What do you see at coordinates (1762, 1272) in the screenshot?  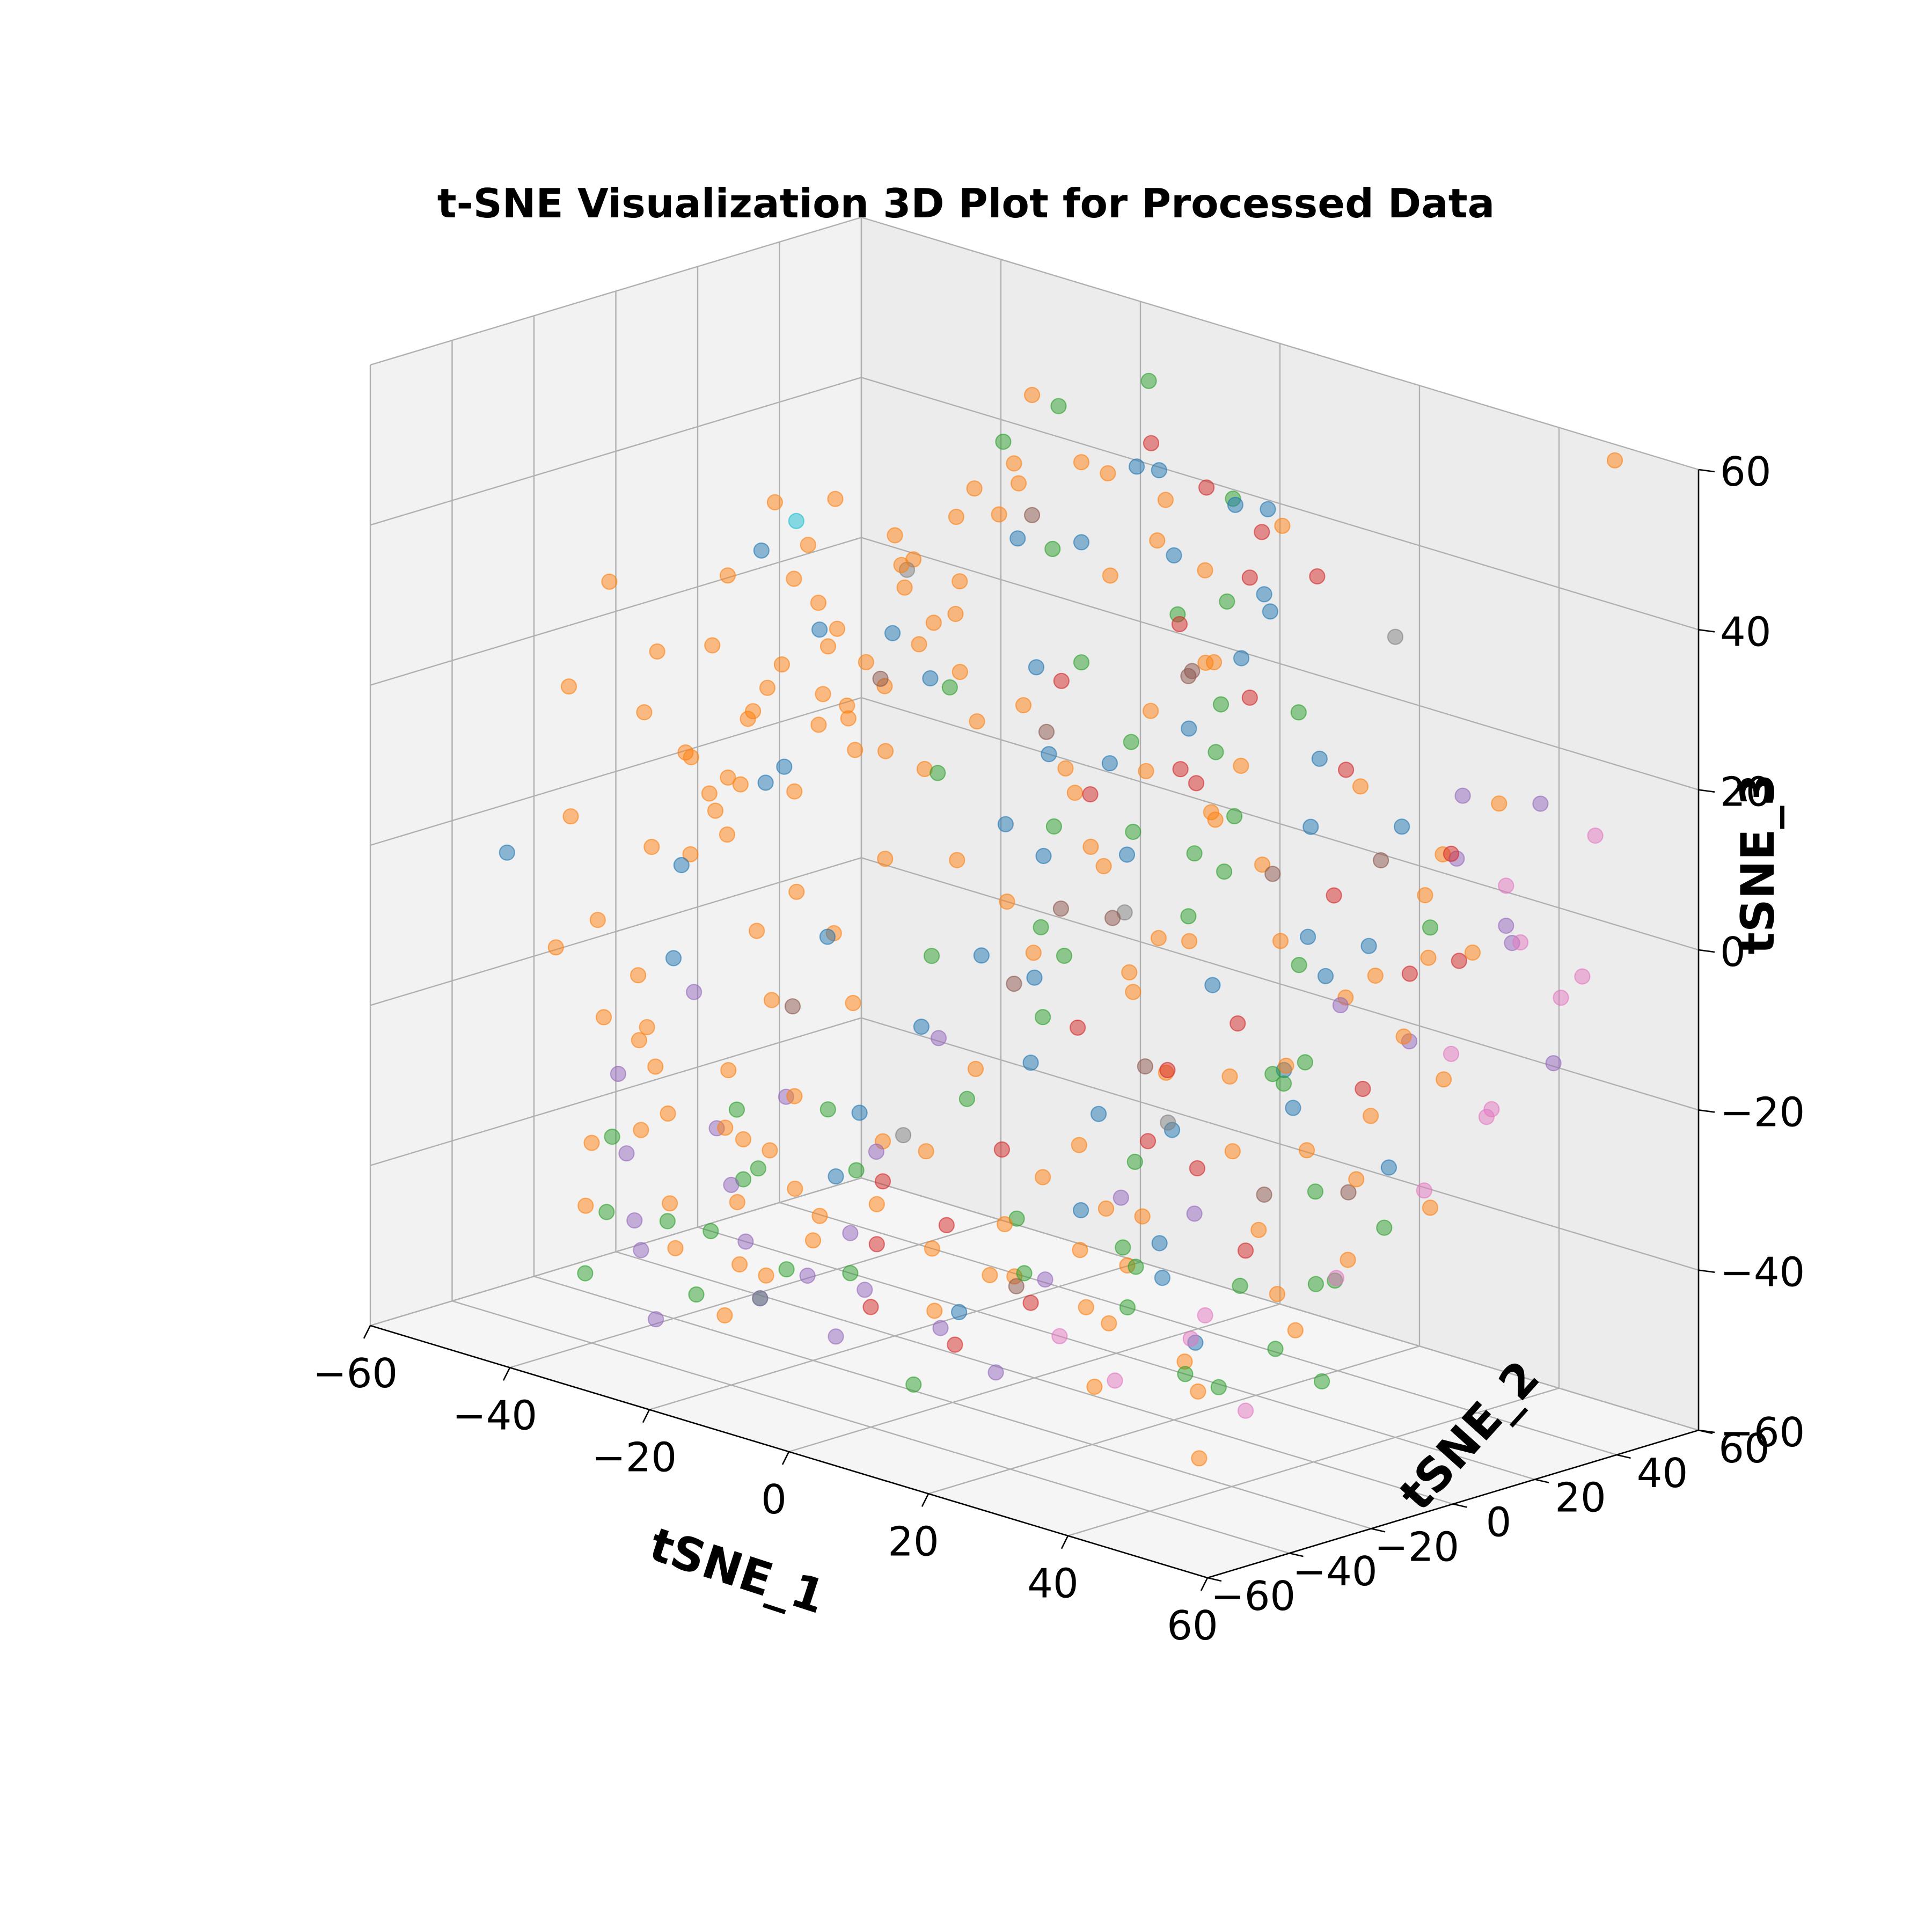 I see `z-tick-label: −40` at bounding box center [1762, 1272].